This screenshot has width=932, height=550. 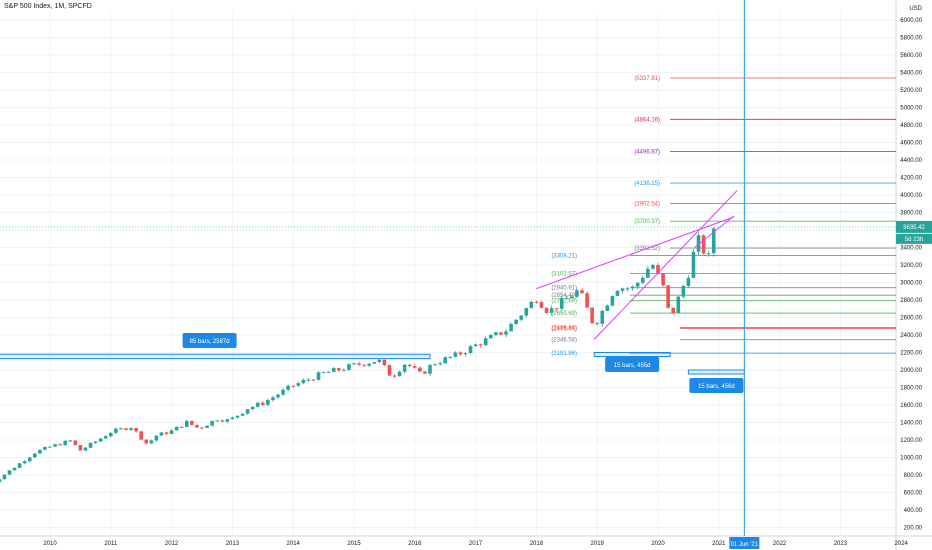 I want to click on level-label: (3102.57), so click(x=564, y=275).